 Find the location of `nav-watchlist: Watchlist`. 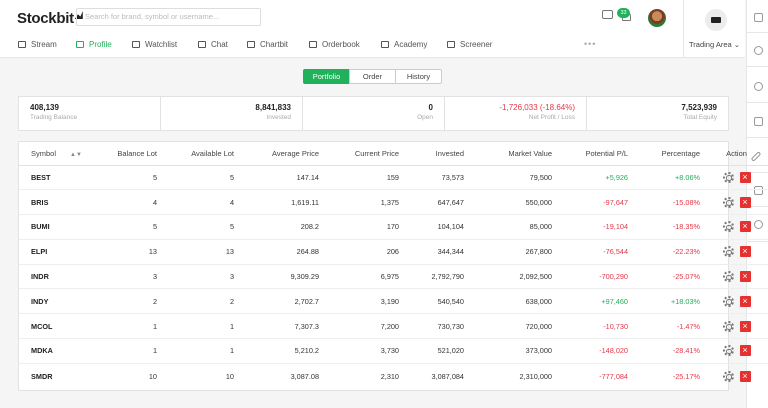

nav-watchlist: Watchlist is located at coordinates (154, 44).